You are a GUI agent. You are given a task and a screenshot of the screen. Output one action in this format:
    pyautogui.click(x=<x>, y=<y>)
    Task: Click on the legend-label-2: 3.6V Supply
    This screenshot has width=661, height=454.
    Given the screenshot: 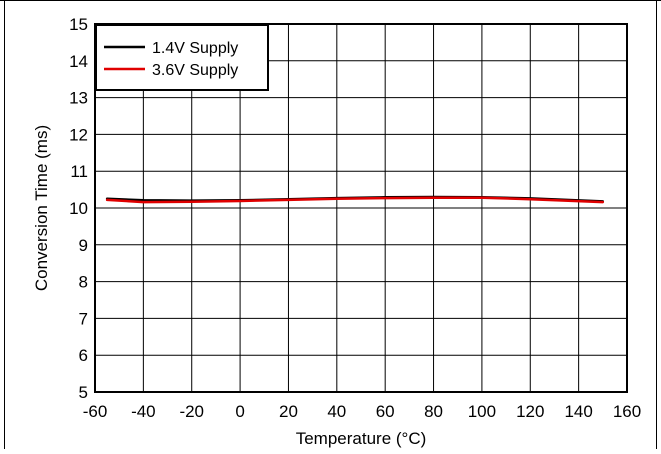 What is the action you would take?
    pyautogui.click(x=195, y=70)
    